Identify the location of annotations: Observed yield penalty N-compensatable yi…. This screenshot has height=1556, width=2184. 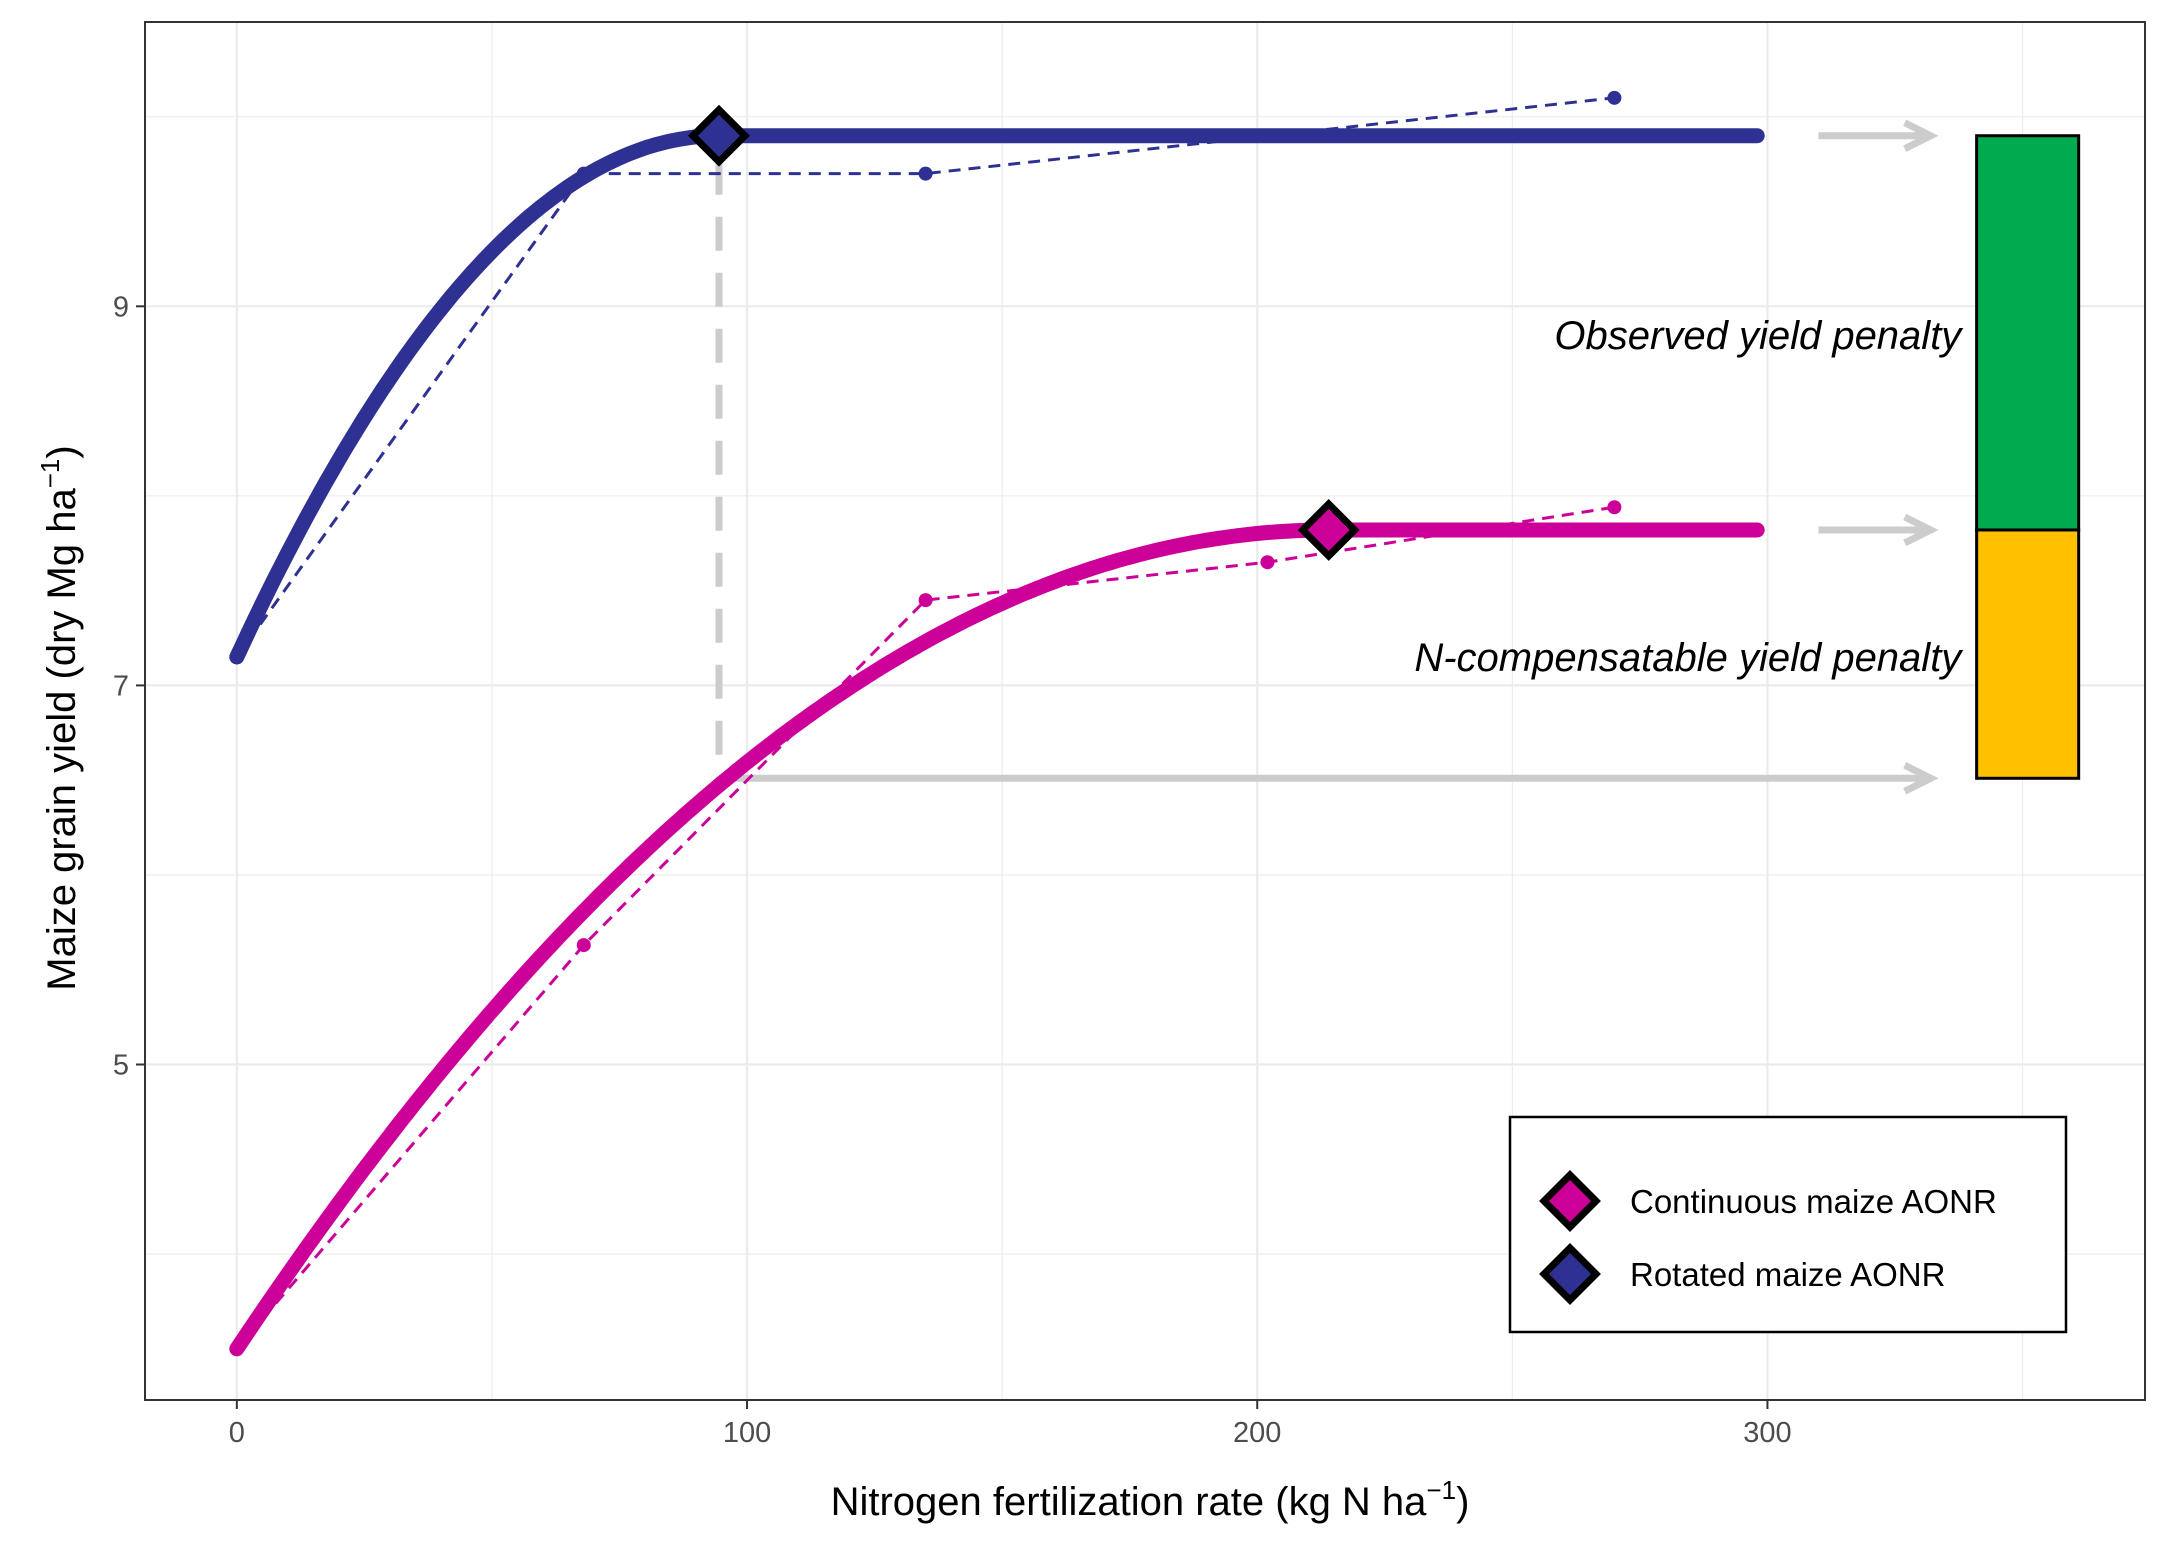
(1689, 497).